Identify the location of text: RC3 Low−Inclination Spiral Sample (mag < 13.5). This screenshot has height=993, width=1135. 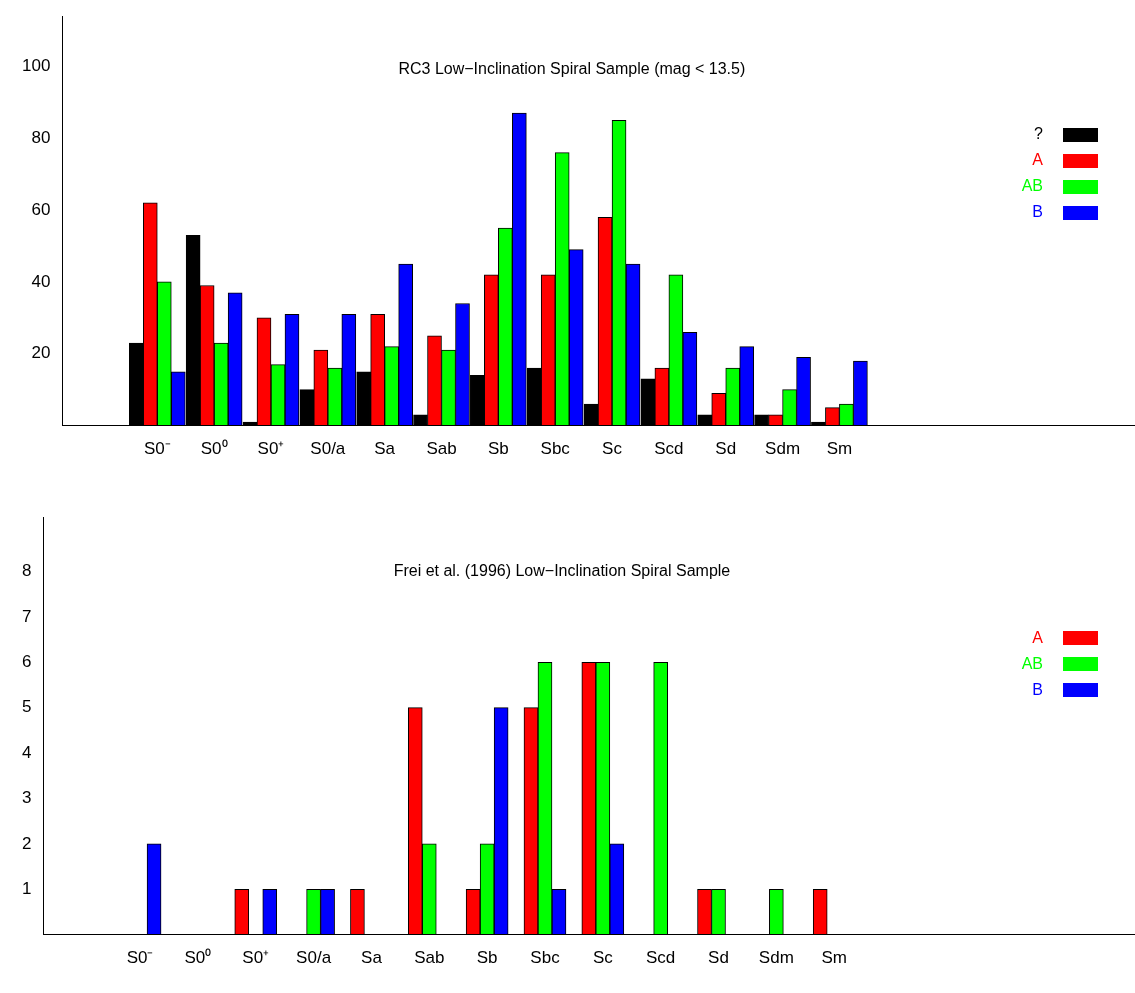
(572, 68).